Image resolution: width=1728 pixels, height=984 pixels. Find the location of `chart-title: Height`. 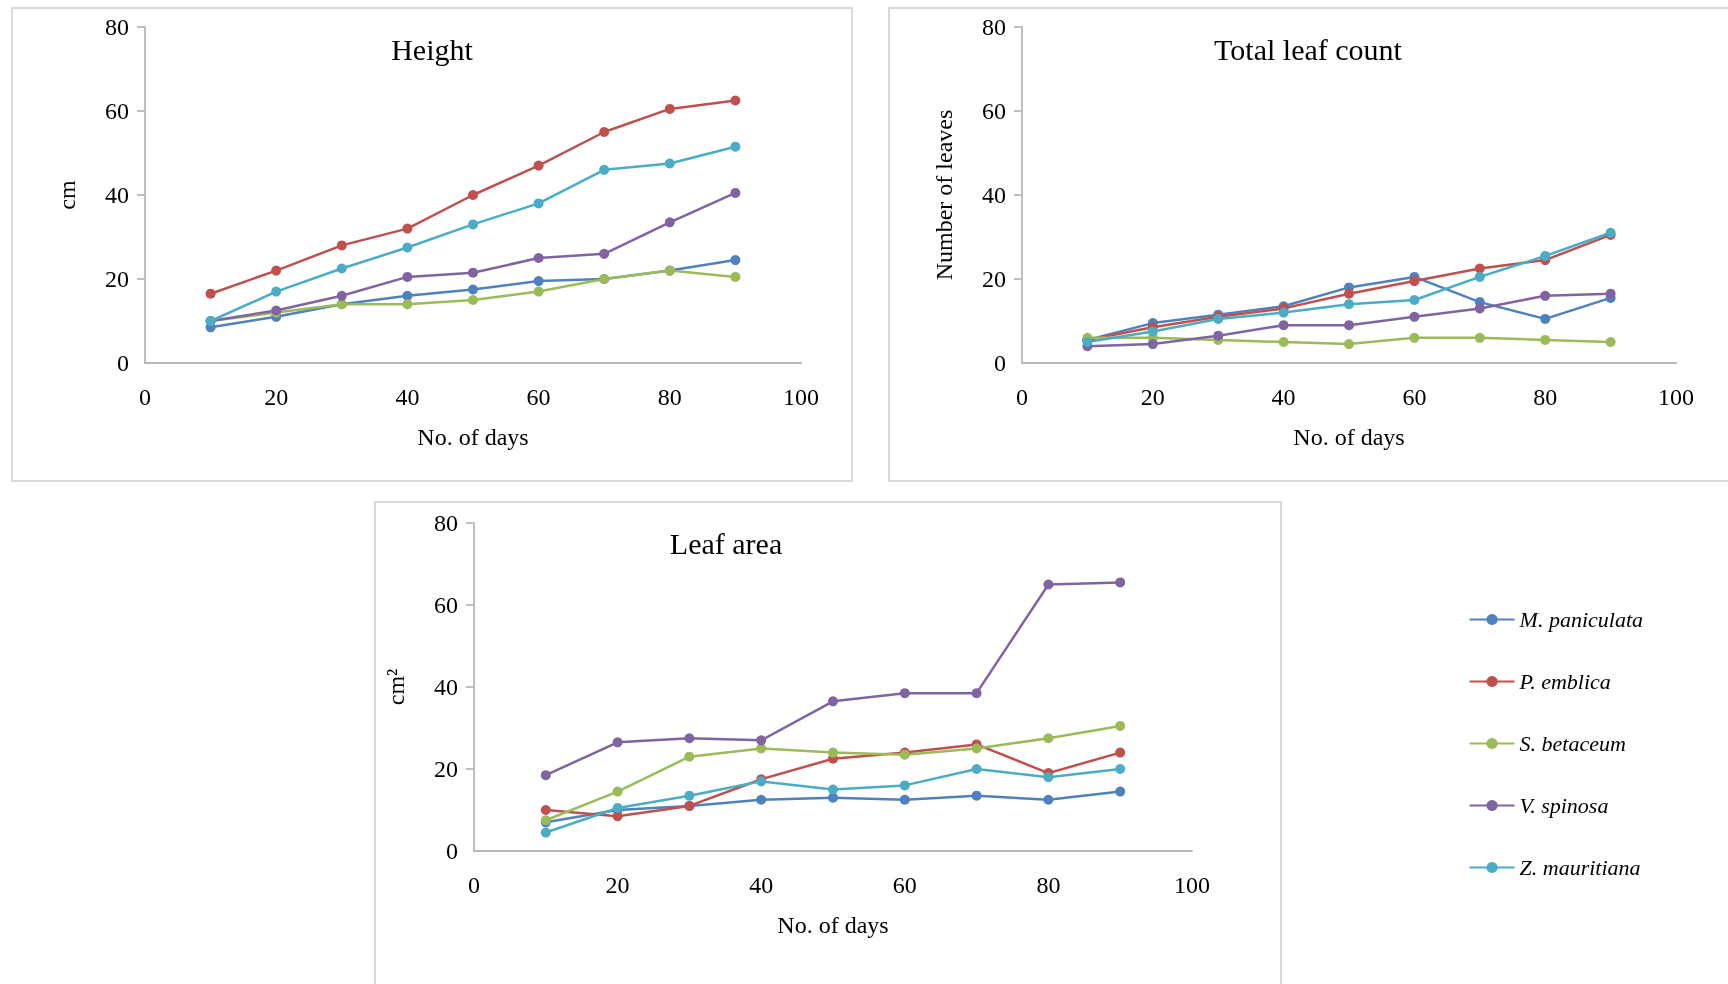

chart-title: Height is located at coordinates (432, 49).